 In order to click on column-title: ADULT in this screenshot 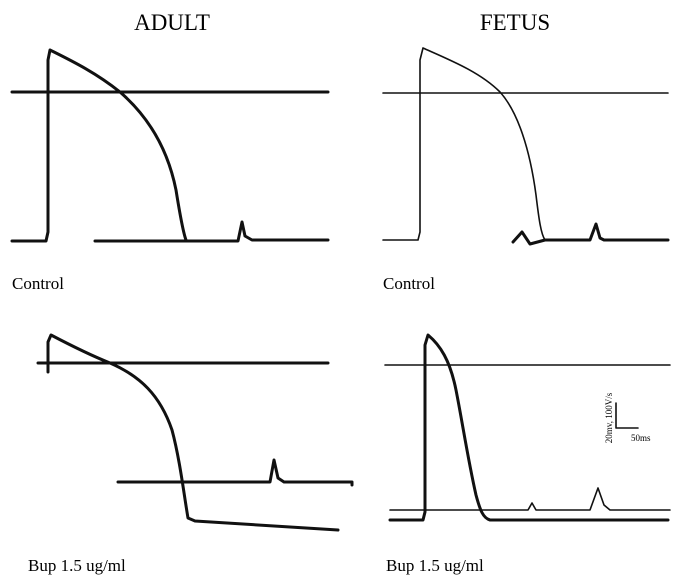, I will do `click(172, 22)`.